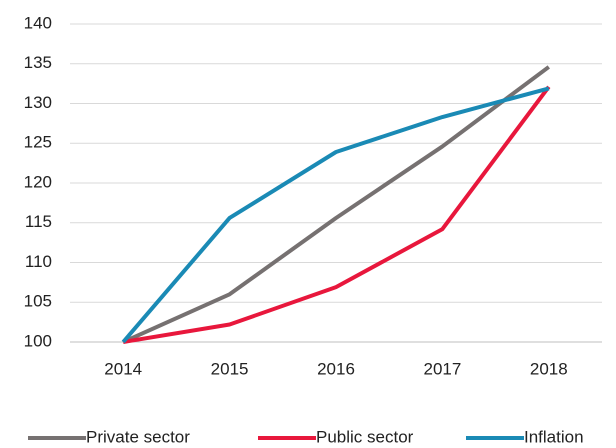 This screenshot has height=448, width=616. What do you see at coordinates (38, 62) in the screenshot?
I see `y-tick-label: 135` at bounding box center [38, 62].